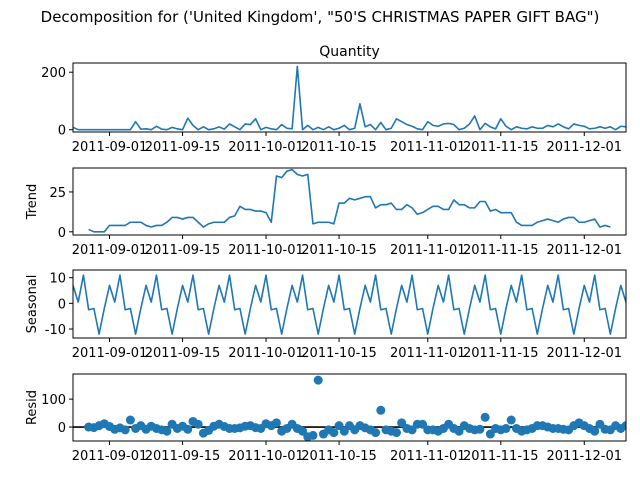 This screenshot has height=484, width=640. Describe the element at coordinates (339, 147) in the screenshot. I see `x-tick-label-quantity: 2011-10-15` at that location.